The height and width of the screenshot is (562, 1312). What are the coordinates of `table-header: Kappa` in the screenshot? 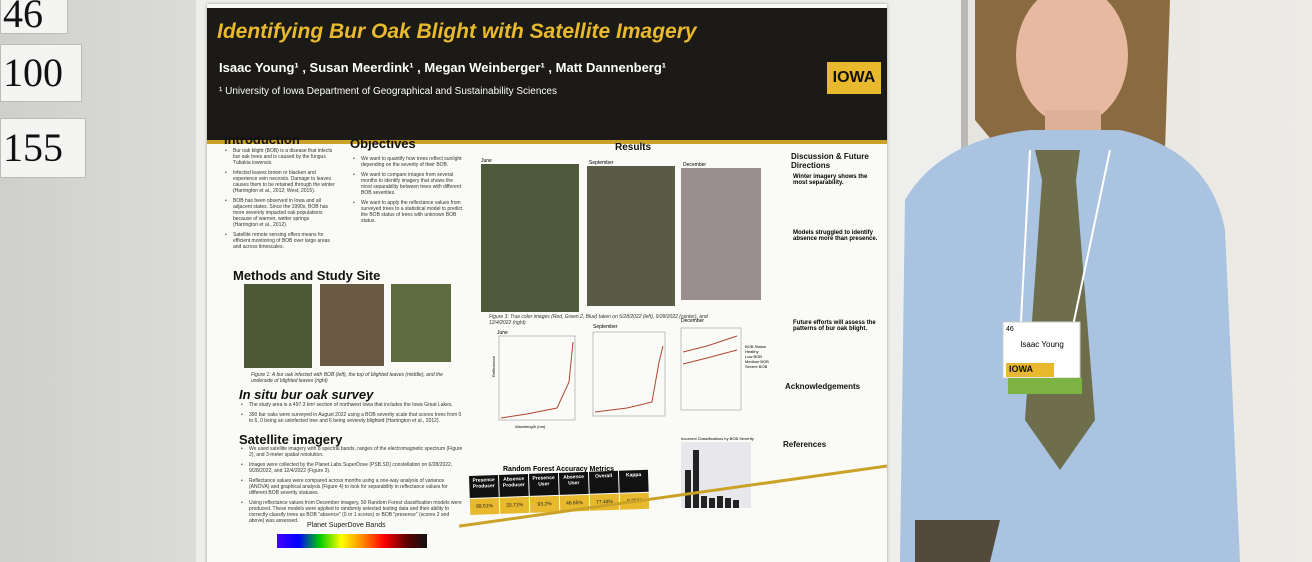 It's located at (633, 481).